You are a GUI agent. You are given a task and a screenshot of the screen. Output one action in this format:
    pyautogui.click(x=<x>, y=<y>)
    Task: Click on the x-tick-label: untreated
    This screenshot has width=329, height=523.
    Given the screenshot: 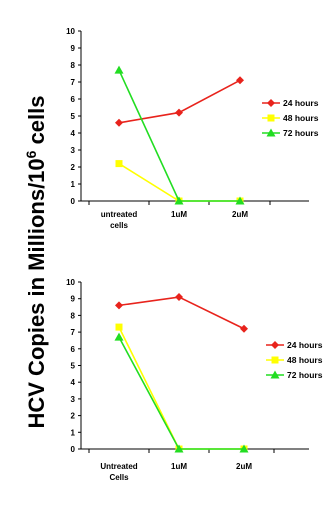 What is the action you would take?
    pyautogui.click(x=119, y=214)
    